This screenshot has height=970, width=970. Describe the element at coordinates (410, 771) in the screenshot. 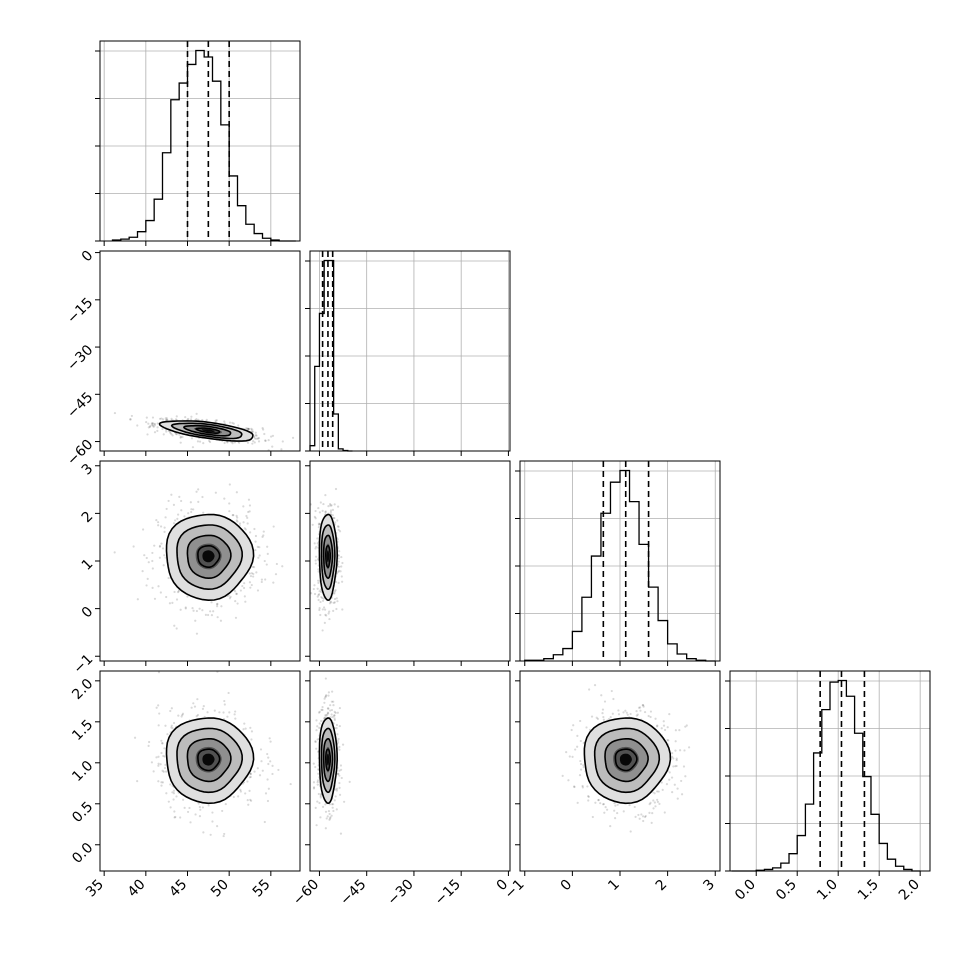

I see `panel-frame` at that location.